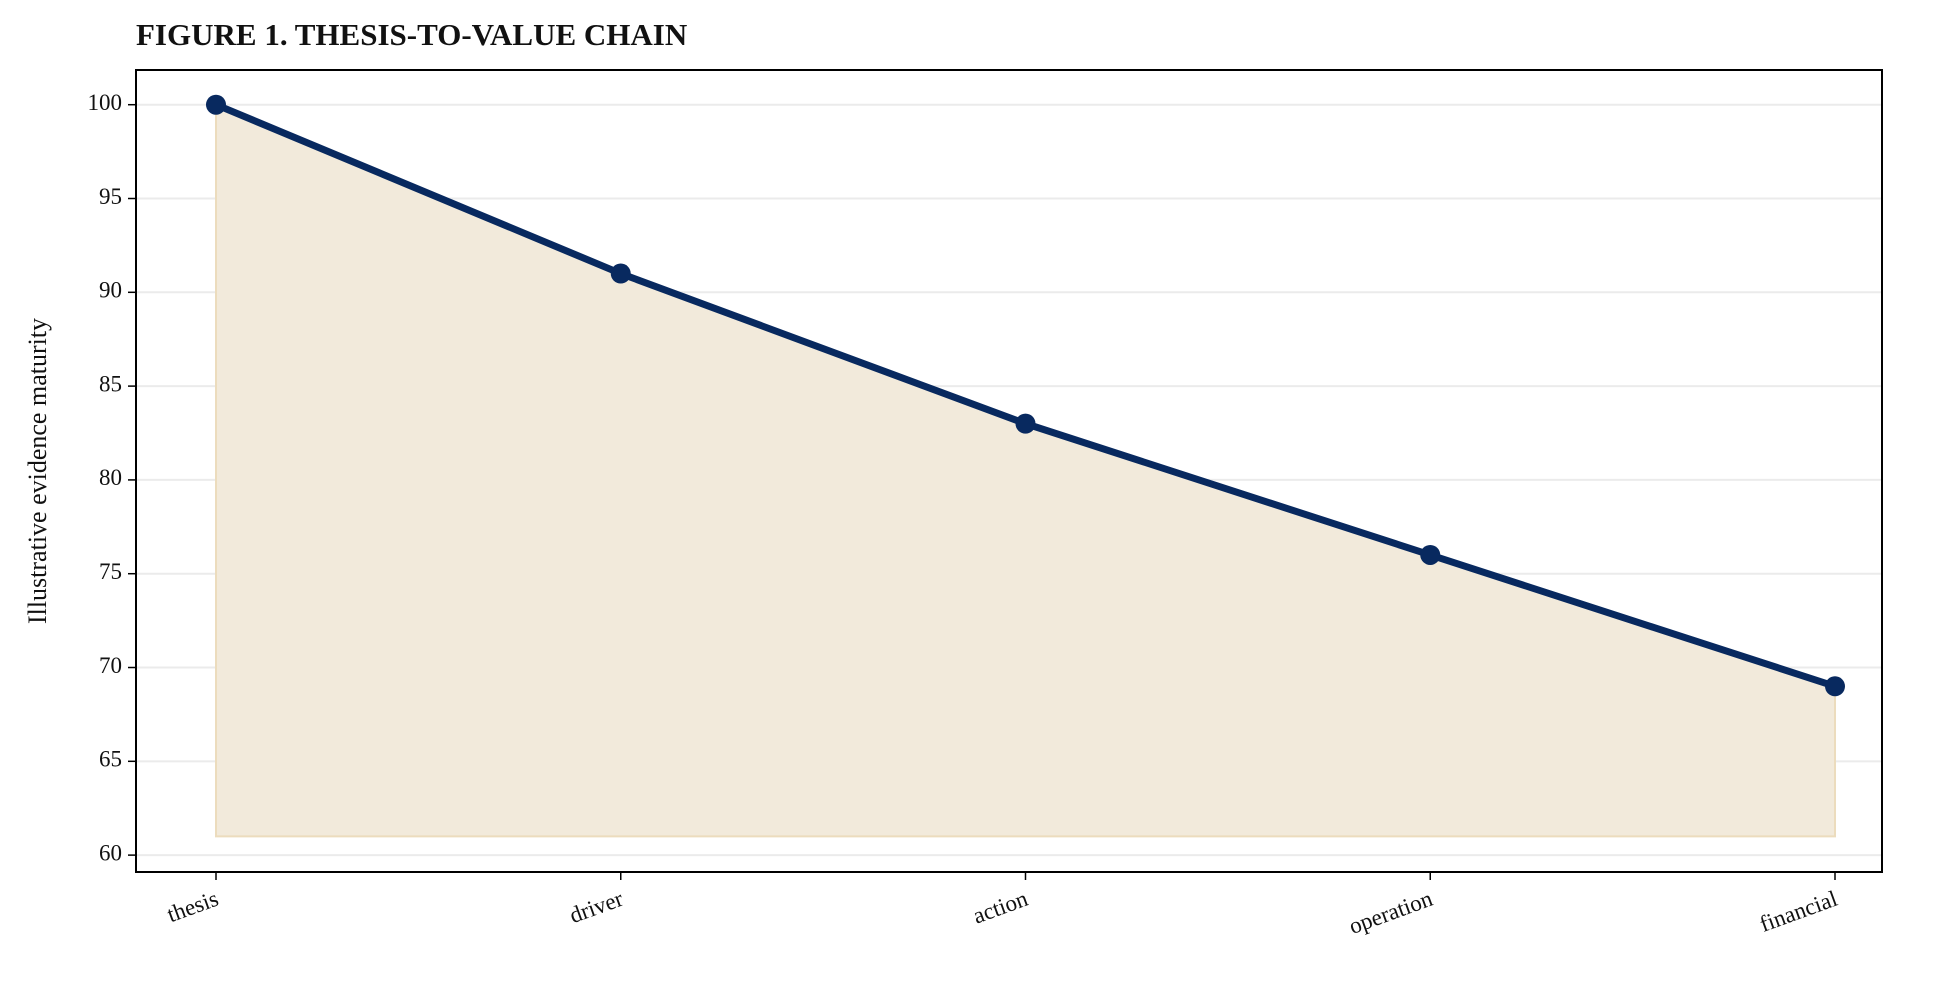  Describe the element at coordinates (1001, 907) in the screenshot. I see `x-tick-label: action` at that location.